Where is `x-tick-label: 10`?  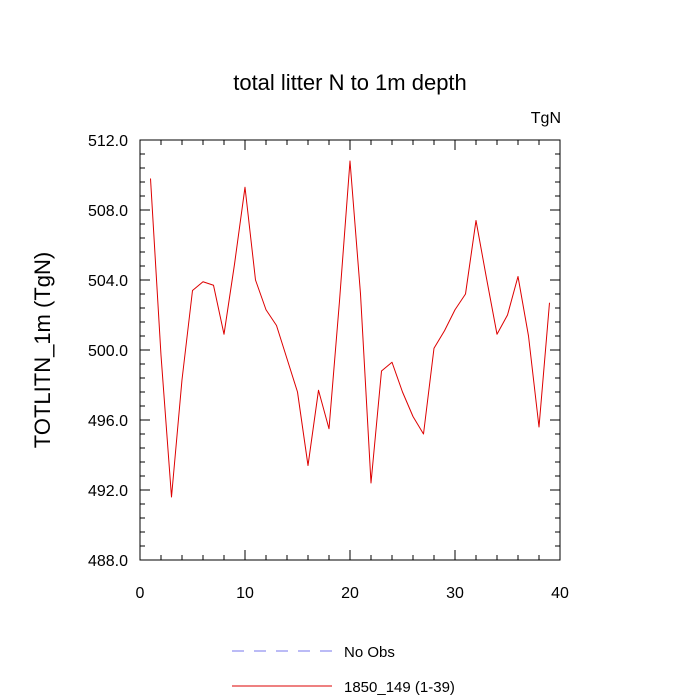
x-tick-label: 10 is located at coordinates (245, 593).